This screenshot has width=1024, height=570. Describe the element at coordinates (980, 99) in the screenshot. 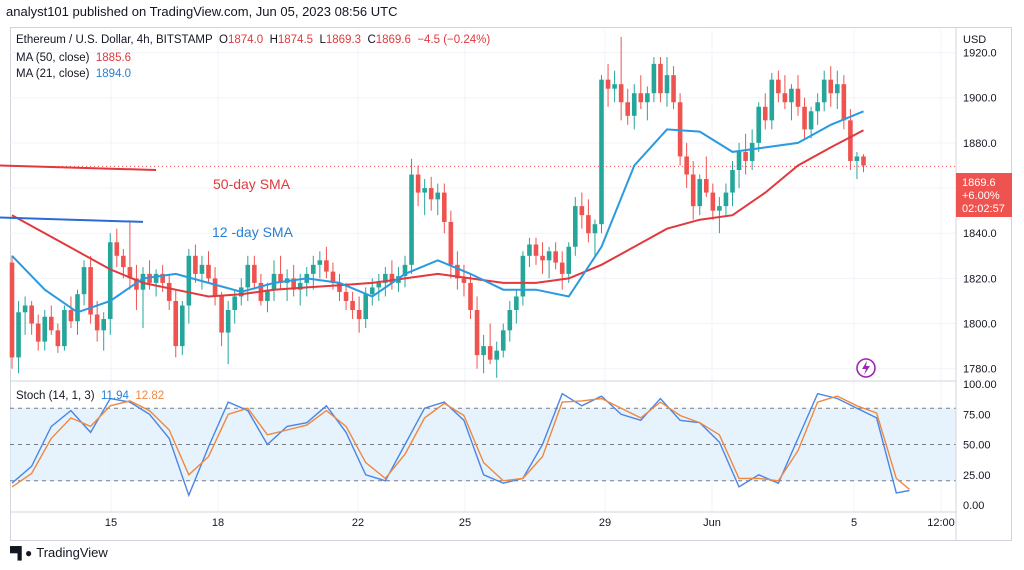

I see `price-tick-label: 1900.0` at that location.